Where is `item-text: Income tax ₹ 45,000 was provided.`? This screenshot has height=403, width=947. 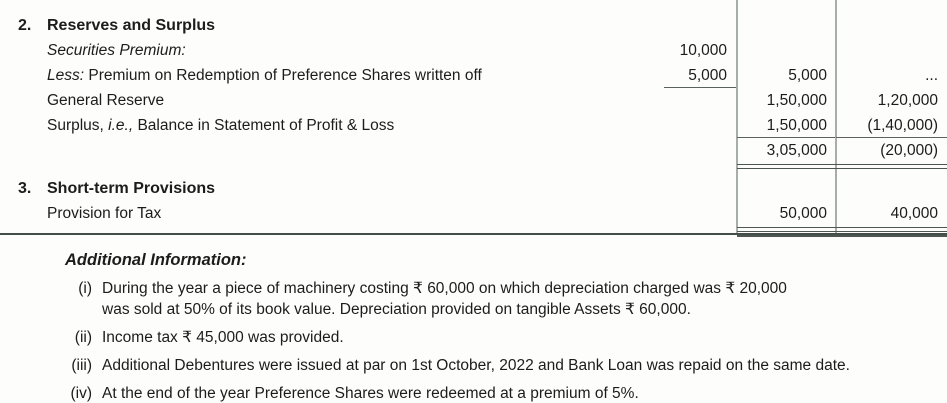 item-text: Income tax ₹ 45,000 was provided. is located at coordinates (223, 337).